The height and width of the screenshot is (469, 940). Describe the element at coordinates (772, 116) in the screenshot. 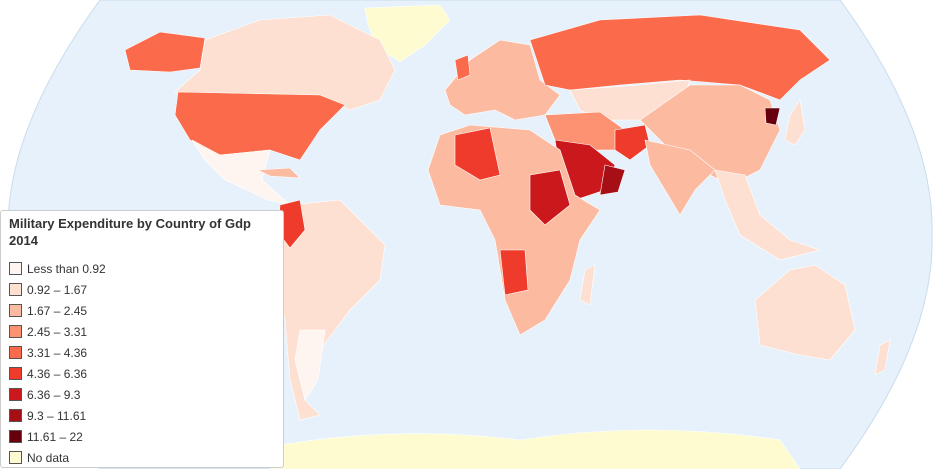

I see `north-korea` at that location.